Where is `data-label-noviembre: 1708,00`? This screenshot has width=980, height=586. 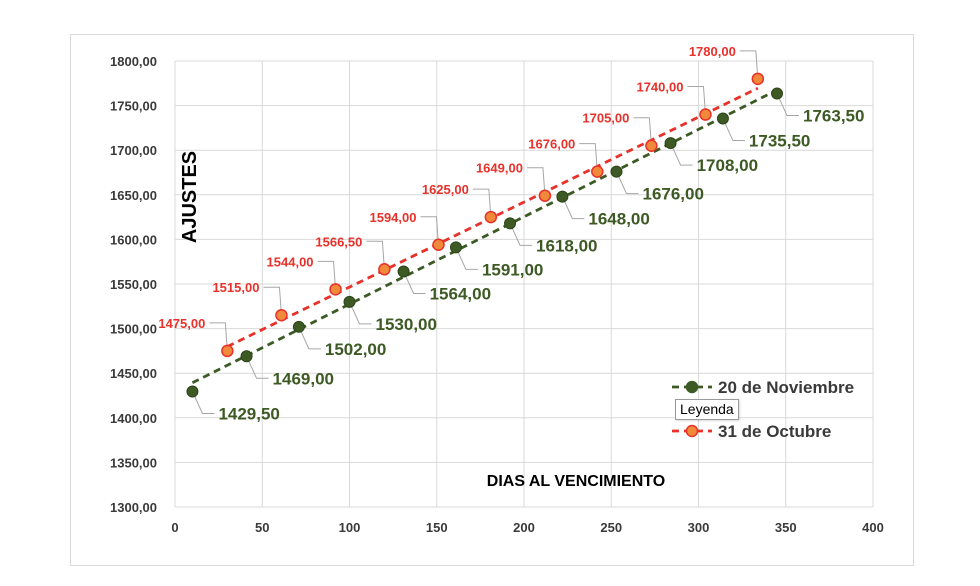 data-label-noviembre: 1708,00 is located at coordinates (727, 165).